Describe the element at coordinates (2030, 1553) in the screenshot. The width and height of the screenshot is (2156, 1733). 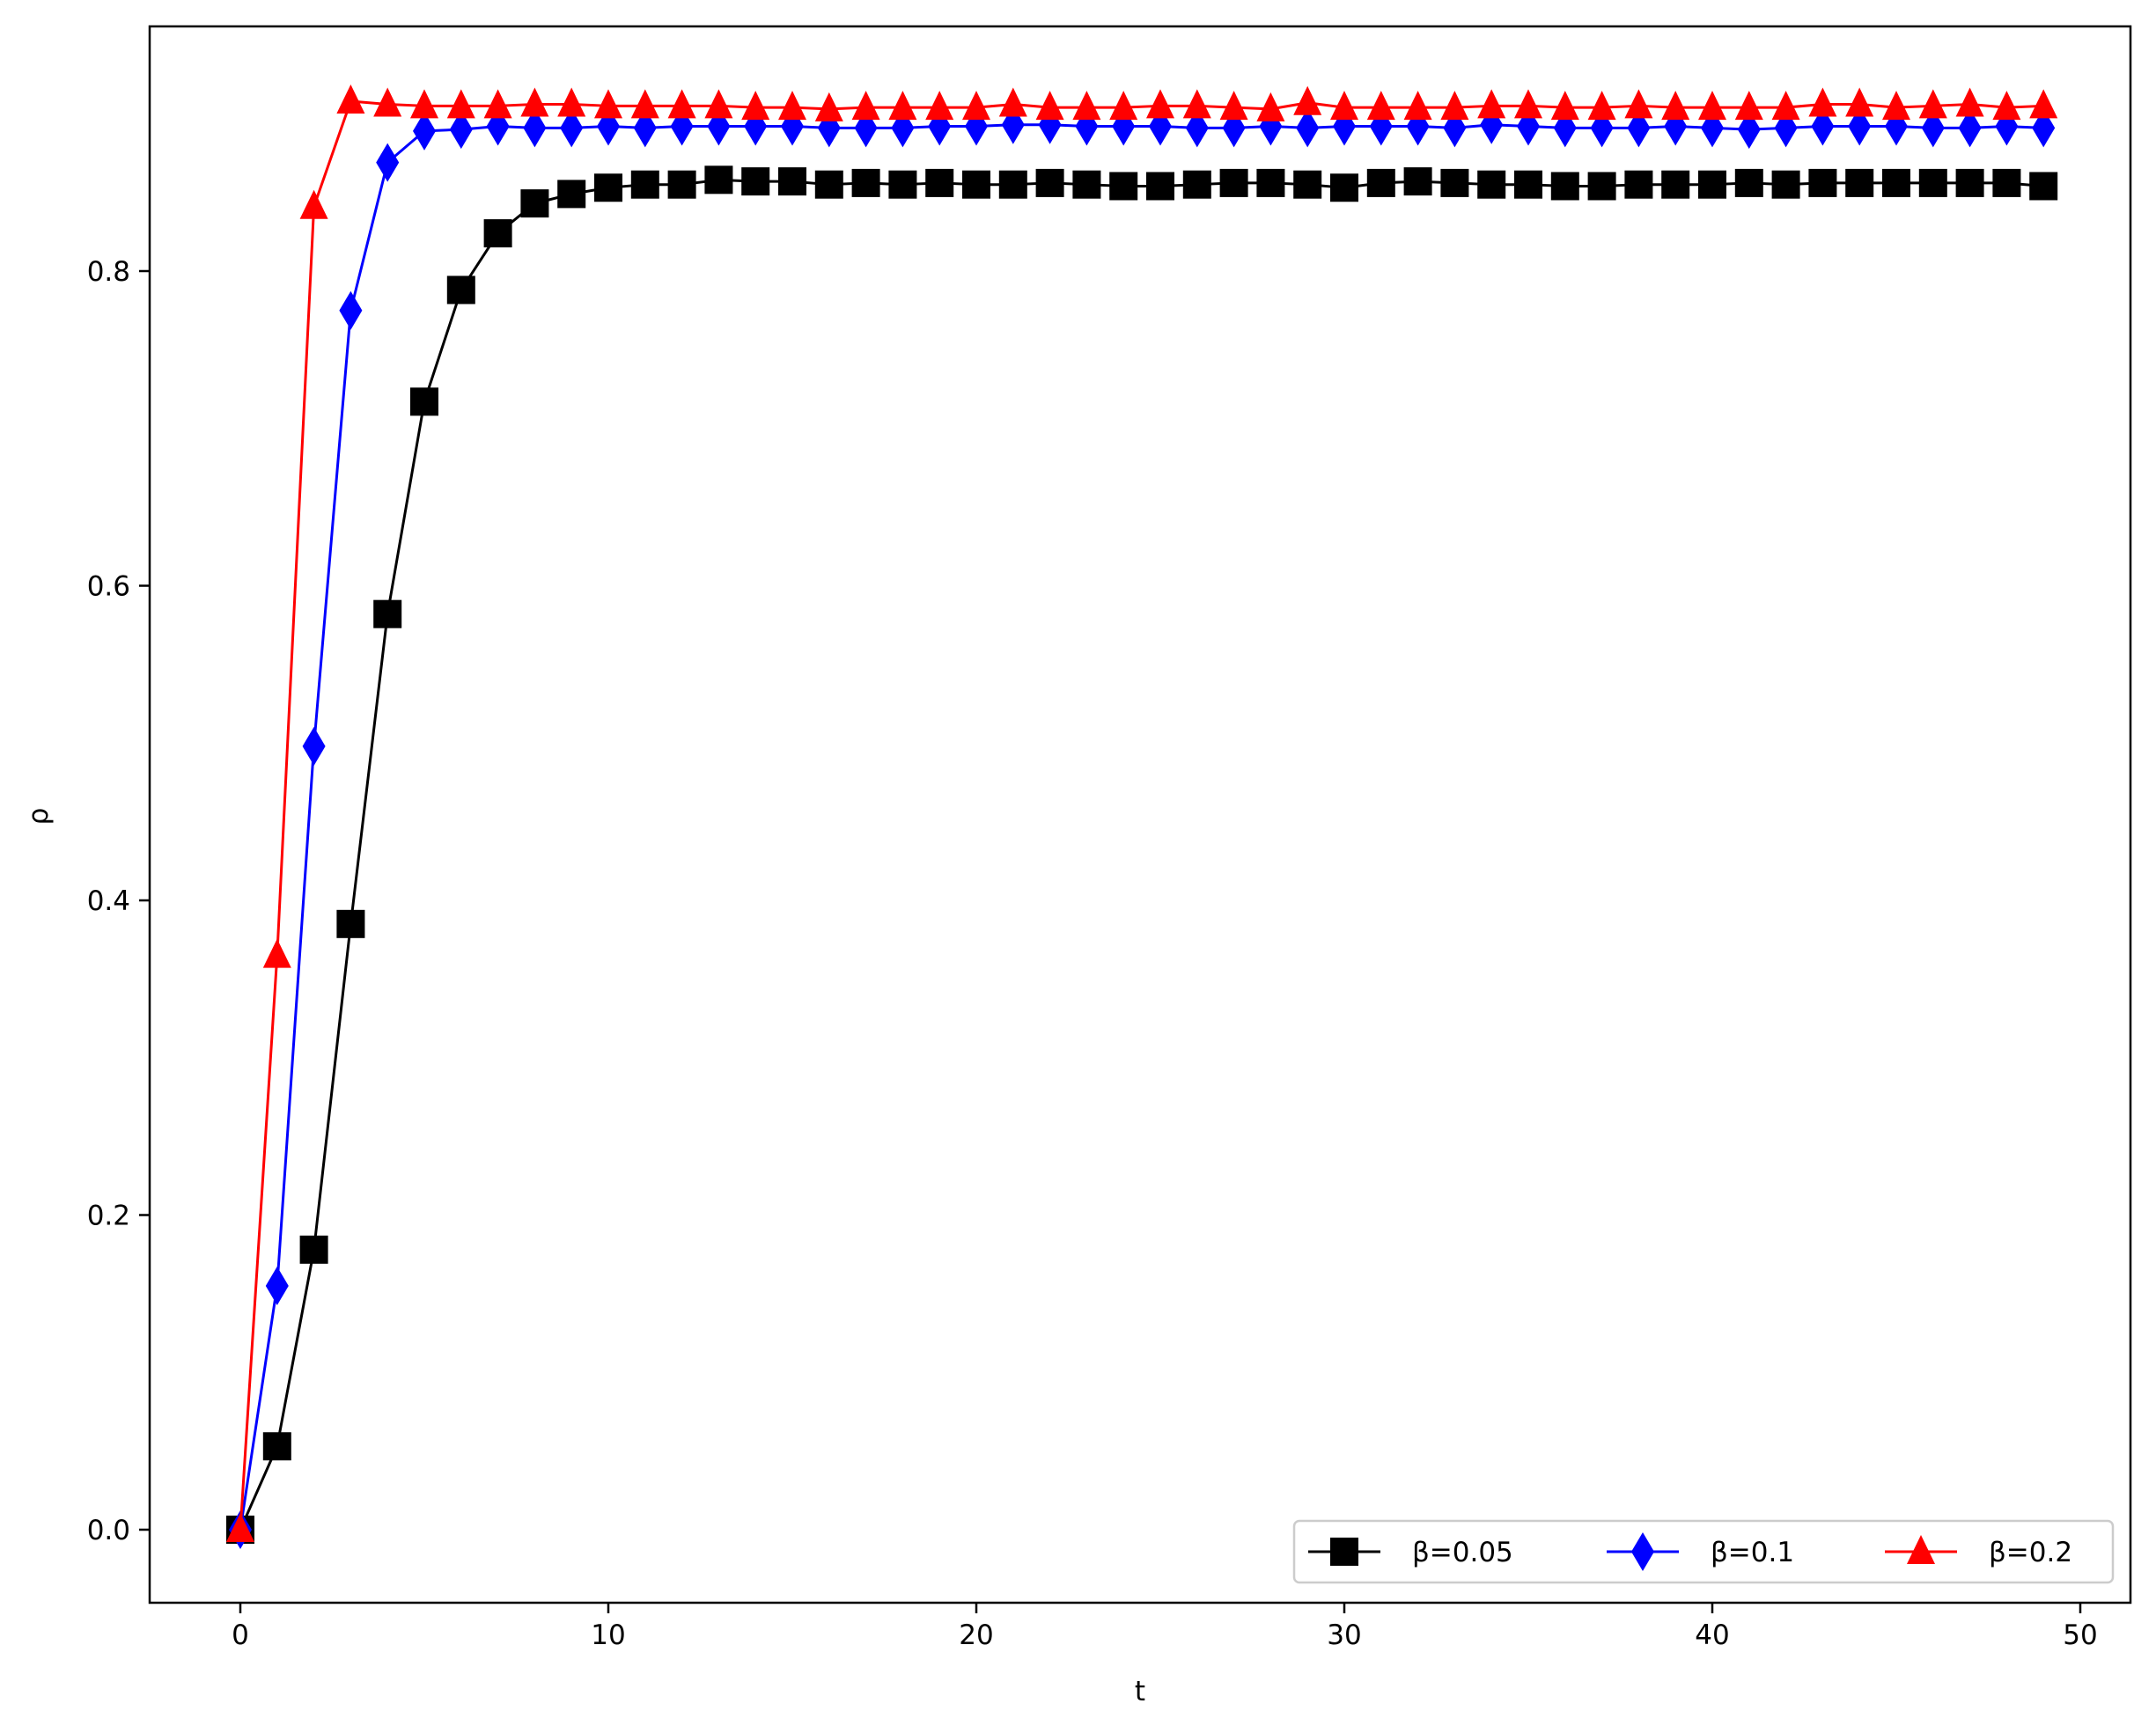
I see `legend-label: β=0.2` at that location.